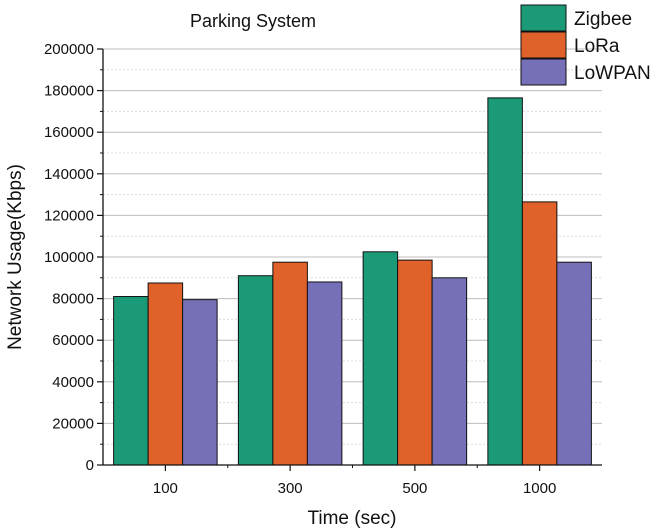 The width and height of the screenshot is (671, 531). Describe the element at coordinates (69, 215) in the screenshot. I see `y-tick-label: 120000` at that location.